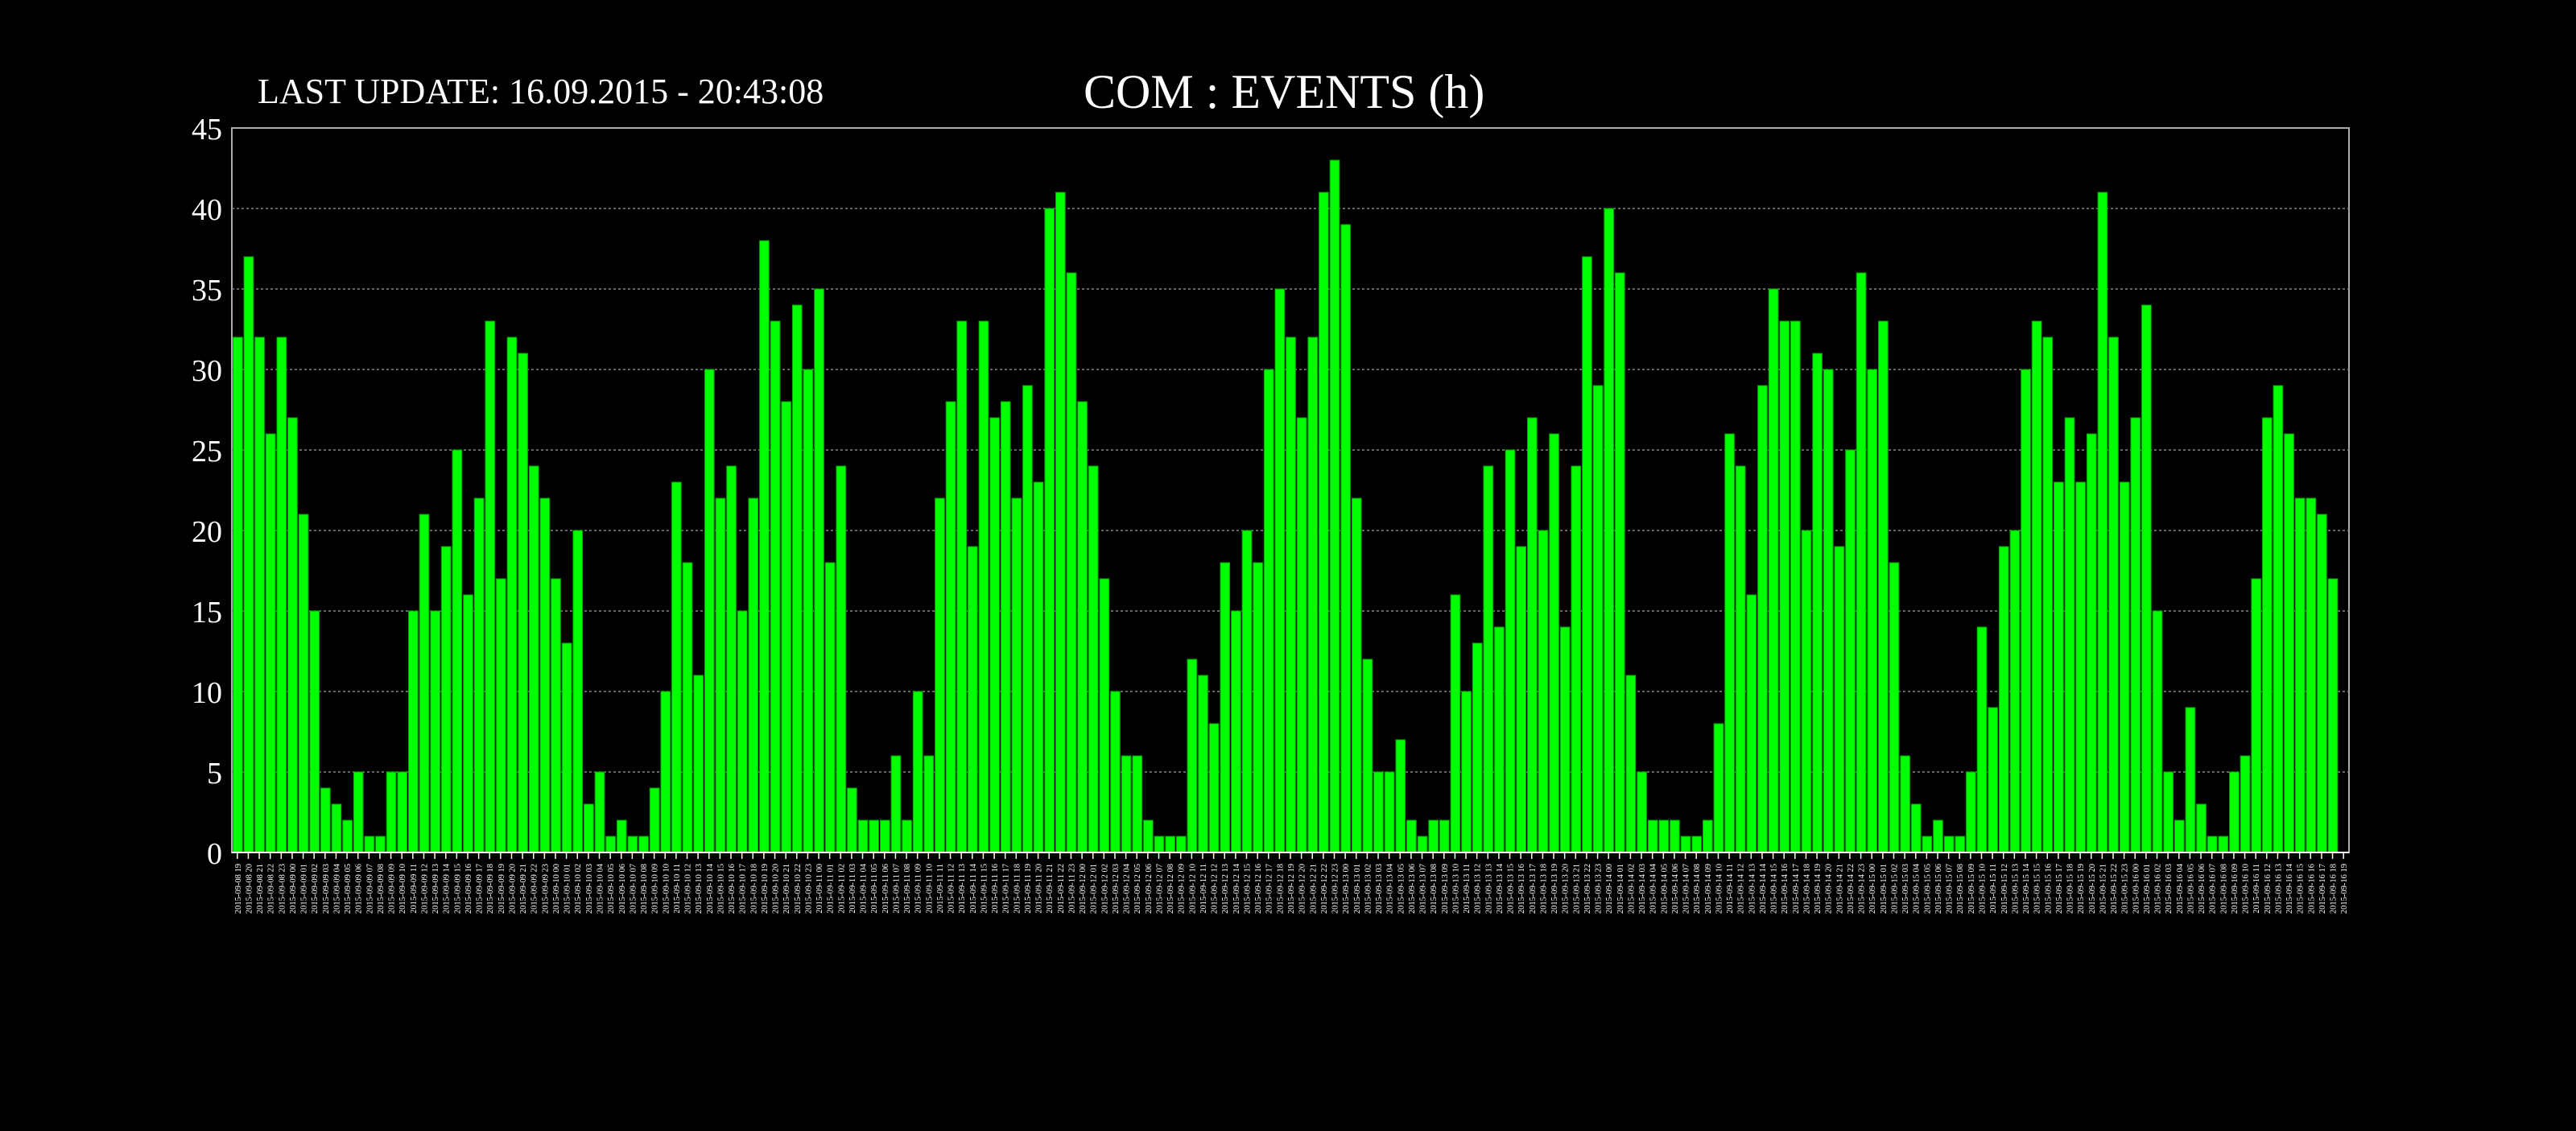 The height and width of the screenshot is (1131, 2576). What do you see at coordinates (534, 889) in the screenshot?
I see `x-tick-label: 2015-09-09 22` at bounding box center [534, 889].